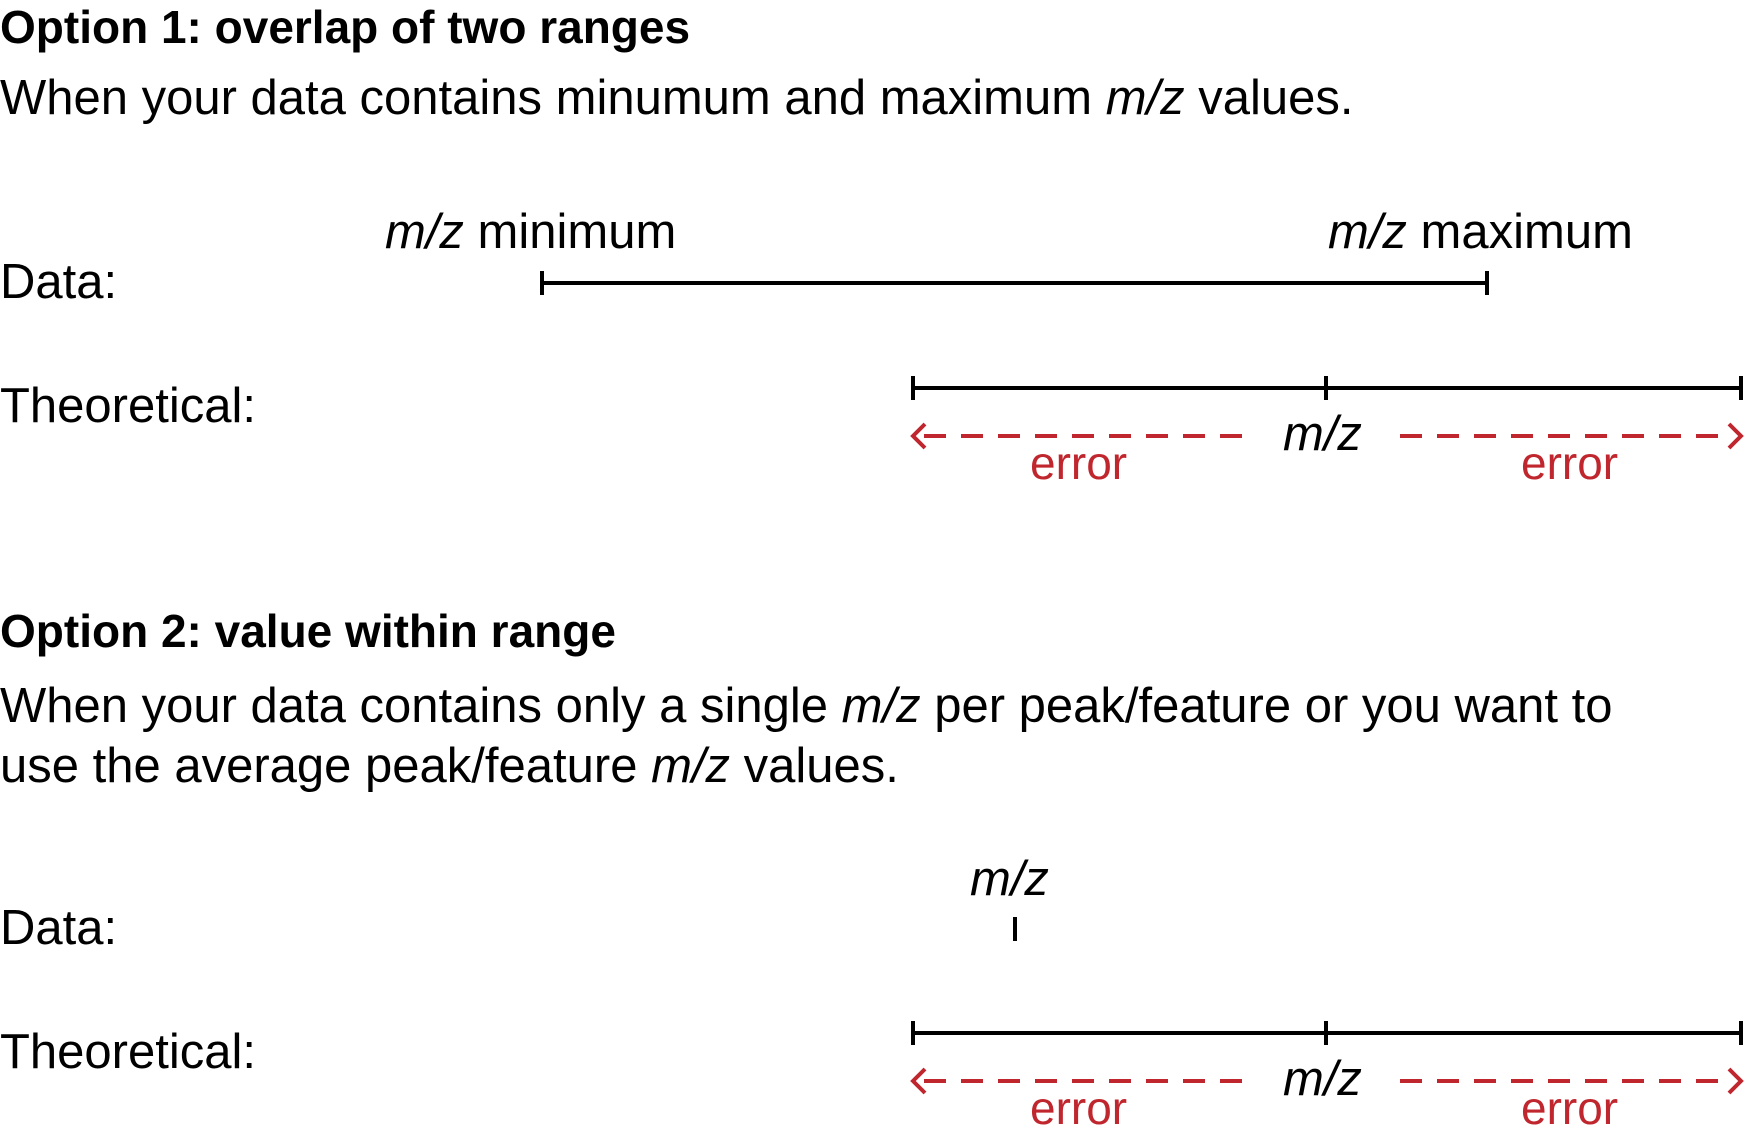 This screenshot has width=1745, height=1139. Describe the element at coordinates (1014, 283) in the screenshot. I see `option1-data-range` at that location.